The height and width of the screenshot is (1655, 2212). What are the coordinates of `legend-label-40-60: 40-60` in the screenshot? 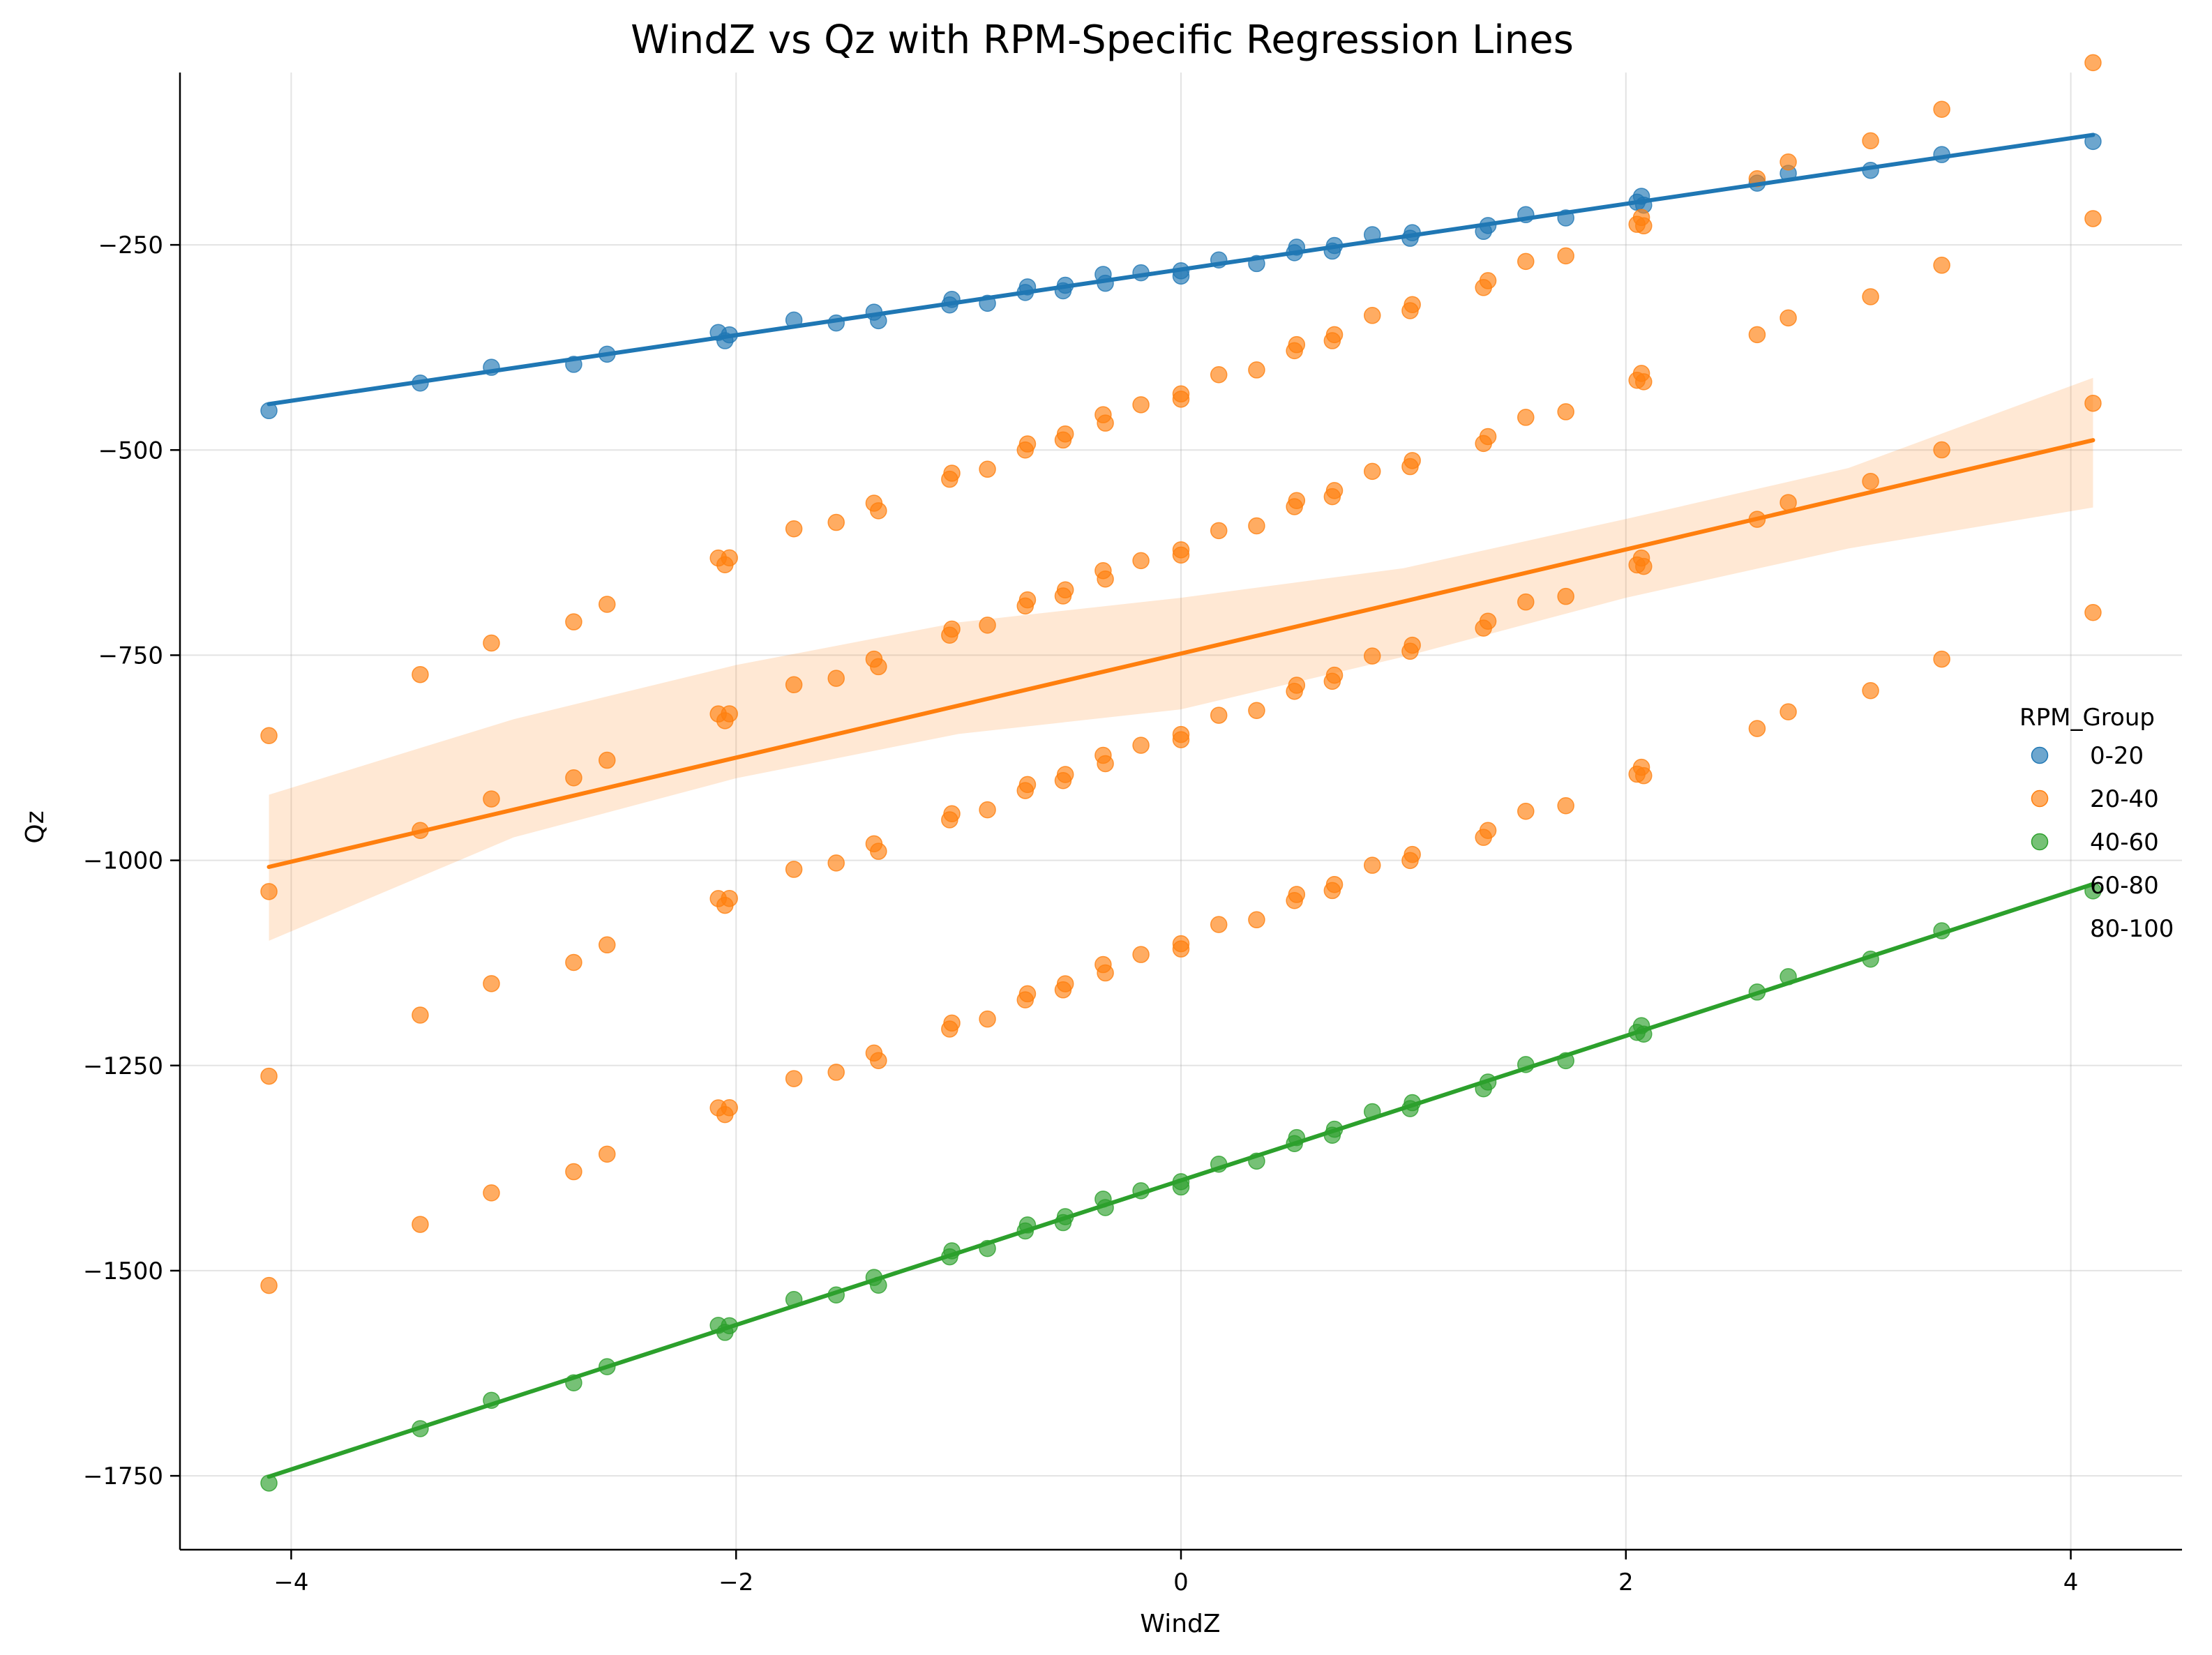 It's located at (2124, 842).